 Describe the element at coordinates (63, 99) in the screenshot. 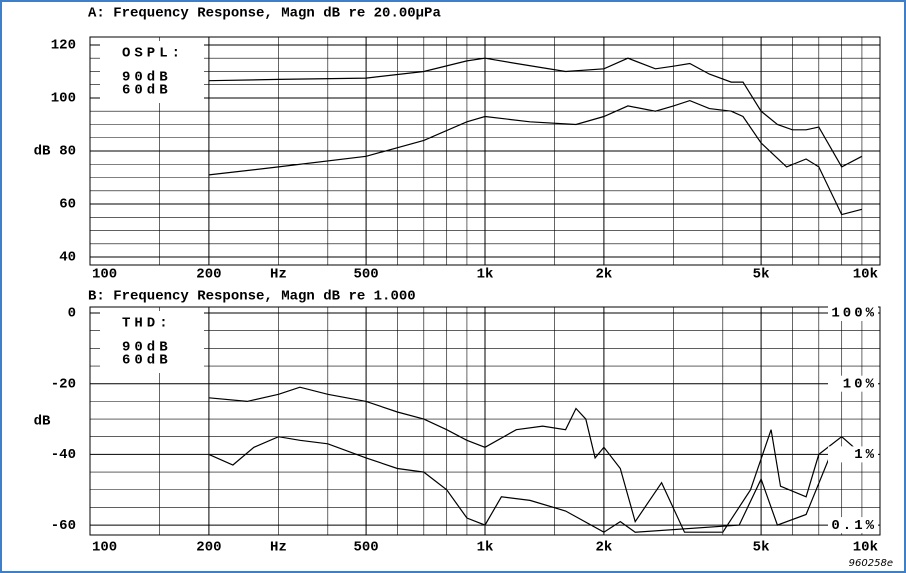

I see `y-tick-label: 100` at that location.